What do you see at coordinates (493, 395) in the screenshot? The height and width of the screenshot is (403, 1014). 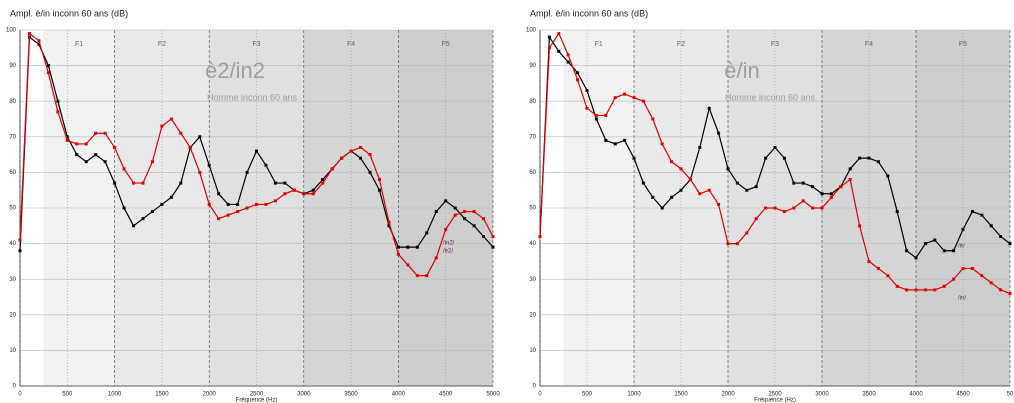 I see `x-tick-label: 5000` at bounding box center [493, 395].